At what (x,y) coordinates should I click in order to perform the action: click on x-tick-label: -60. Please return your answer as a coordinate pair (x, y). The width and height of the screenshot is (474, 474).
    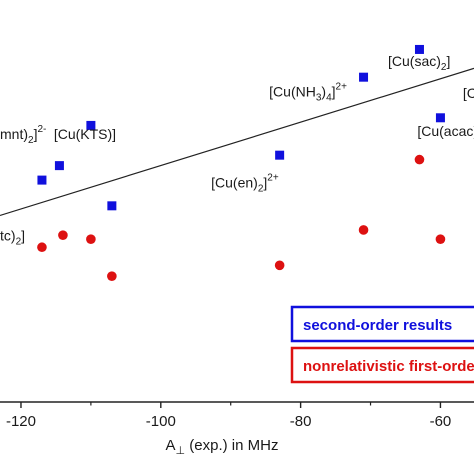
    Looking at the image, I should click on (441, 421).